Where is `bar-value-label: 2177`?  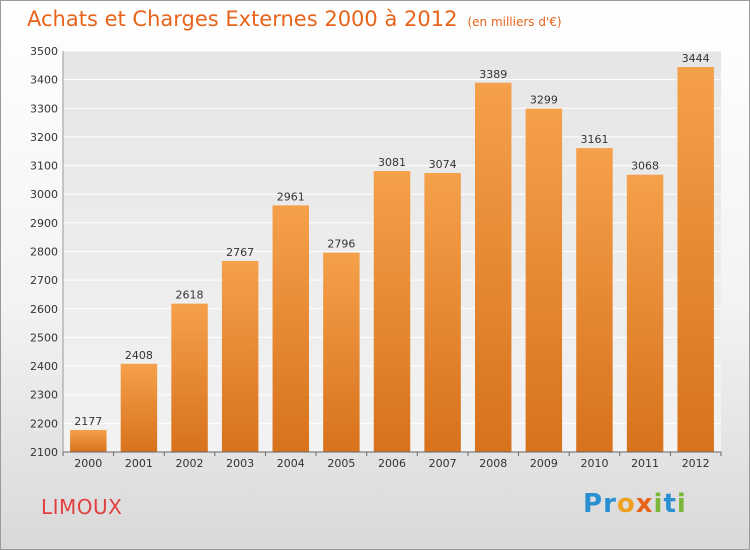 bar-value-label: 2177 is located at coordinates (88, 421).